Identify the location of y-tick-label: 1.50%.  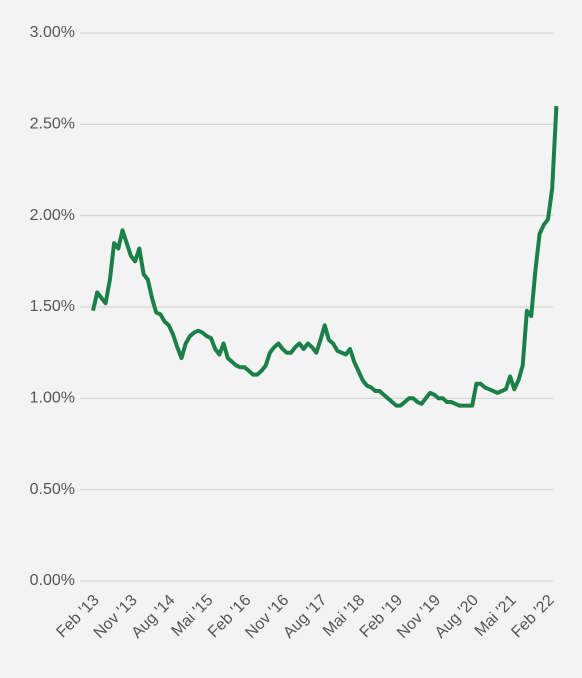
(52, 306).